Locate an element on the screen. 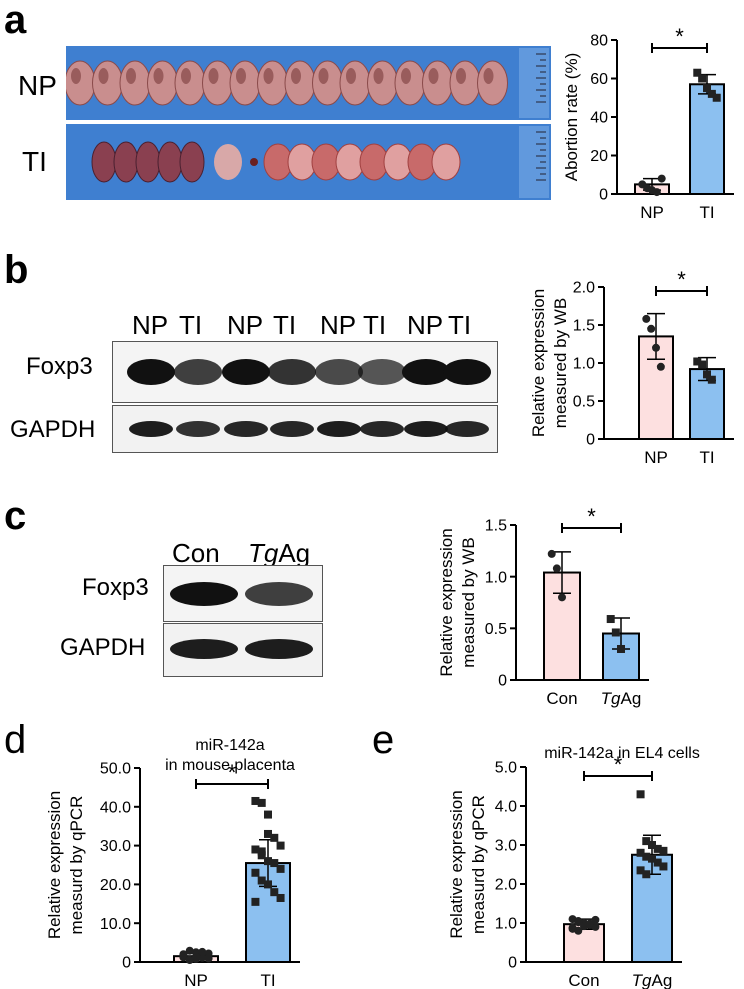 This screenshot has width=744, height=989. blot-b-foxp3-strip is located at coordinates (305, 372).